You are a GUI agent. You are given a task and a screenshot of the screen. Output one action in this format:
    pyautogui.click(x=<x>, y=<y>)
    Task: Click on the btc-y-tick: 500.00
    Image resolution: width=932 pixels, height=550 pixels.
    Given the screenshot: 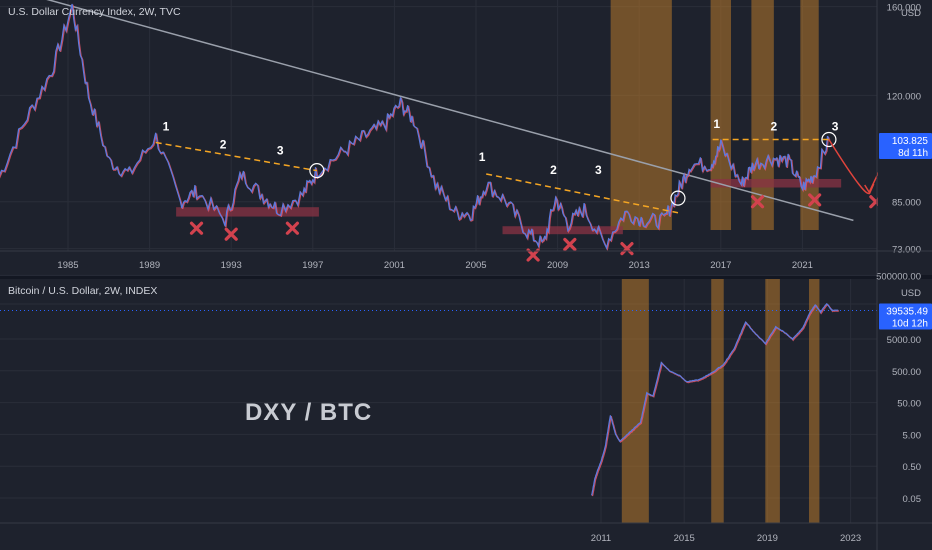 What is the action you would take?
    pyautogui.click(x=906, y=372)
    